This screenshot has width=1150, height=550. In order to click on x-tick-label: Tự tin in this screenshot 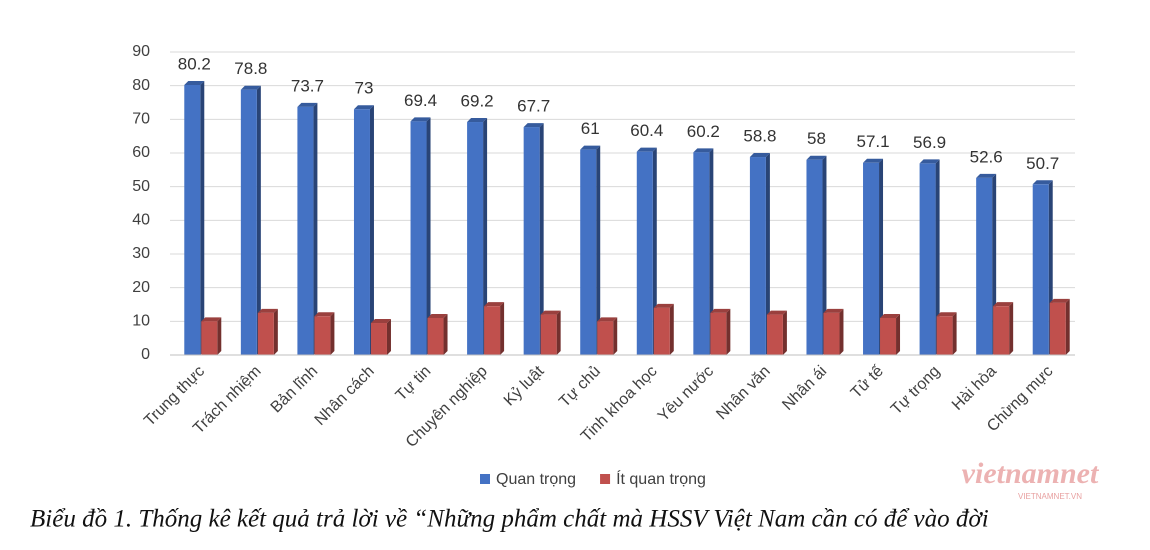, I will do `click(414, 384)`.